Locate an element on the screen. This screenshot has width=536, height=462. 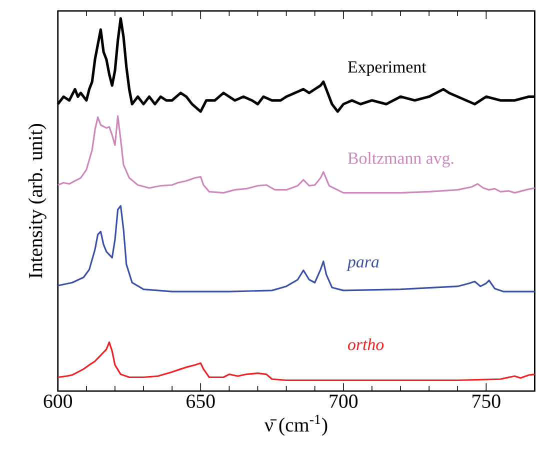
x-tick-label: 700 is located at coordinates (344, 401).